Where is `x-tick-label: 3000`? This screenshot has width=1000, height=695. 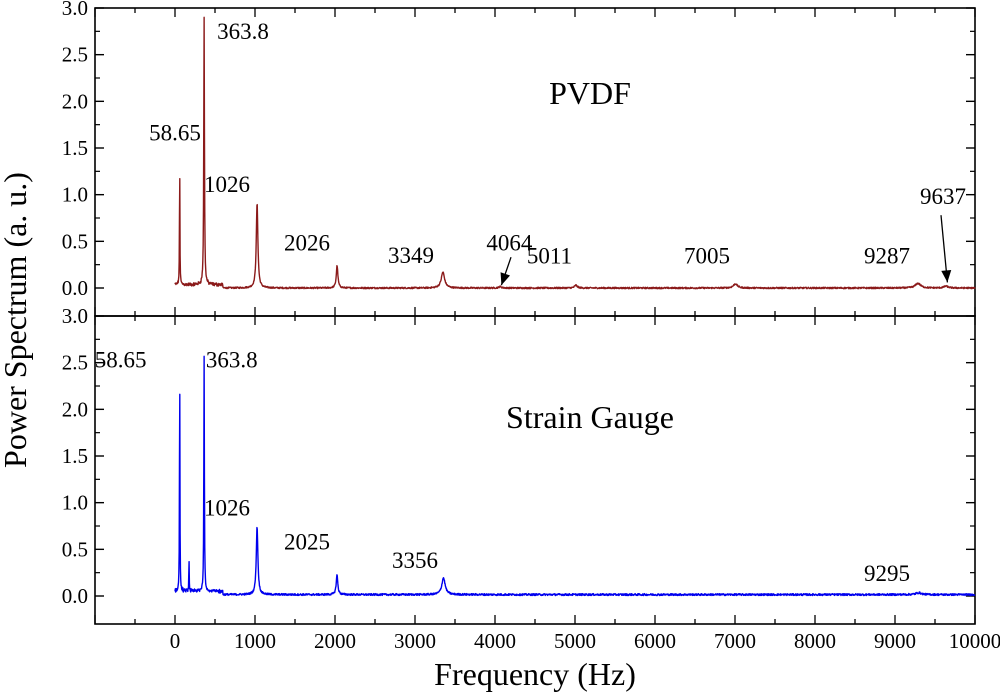
x-tick-label: 3000 is located at coordinates (415, 641).